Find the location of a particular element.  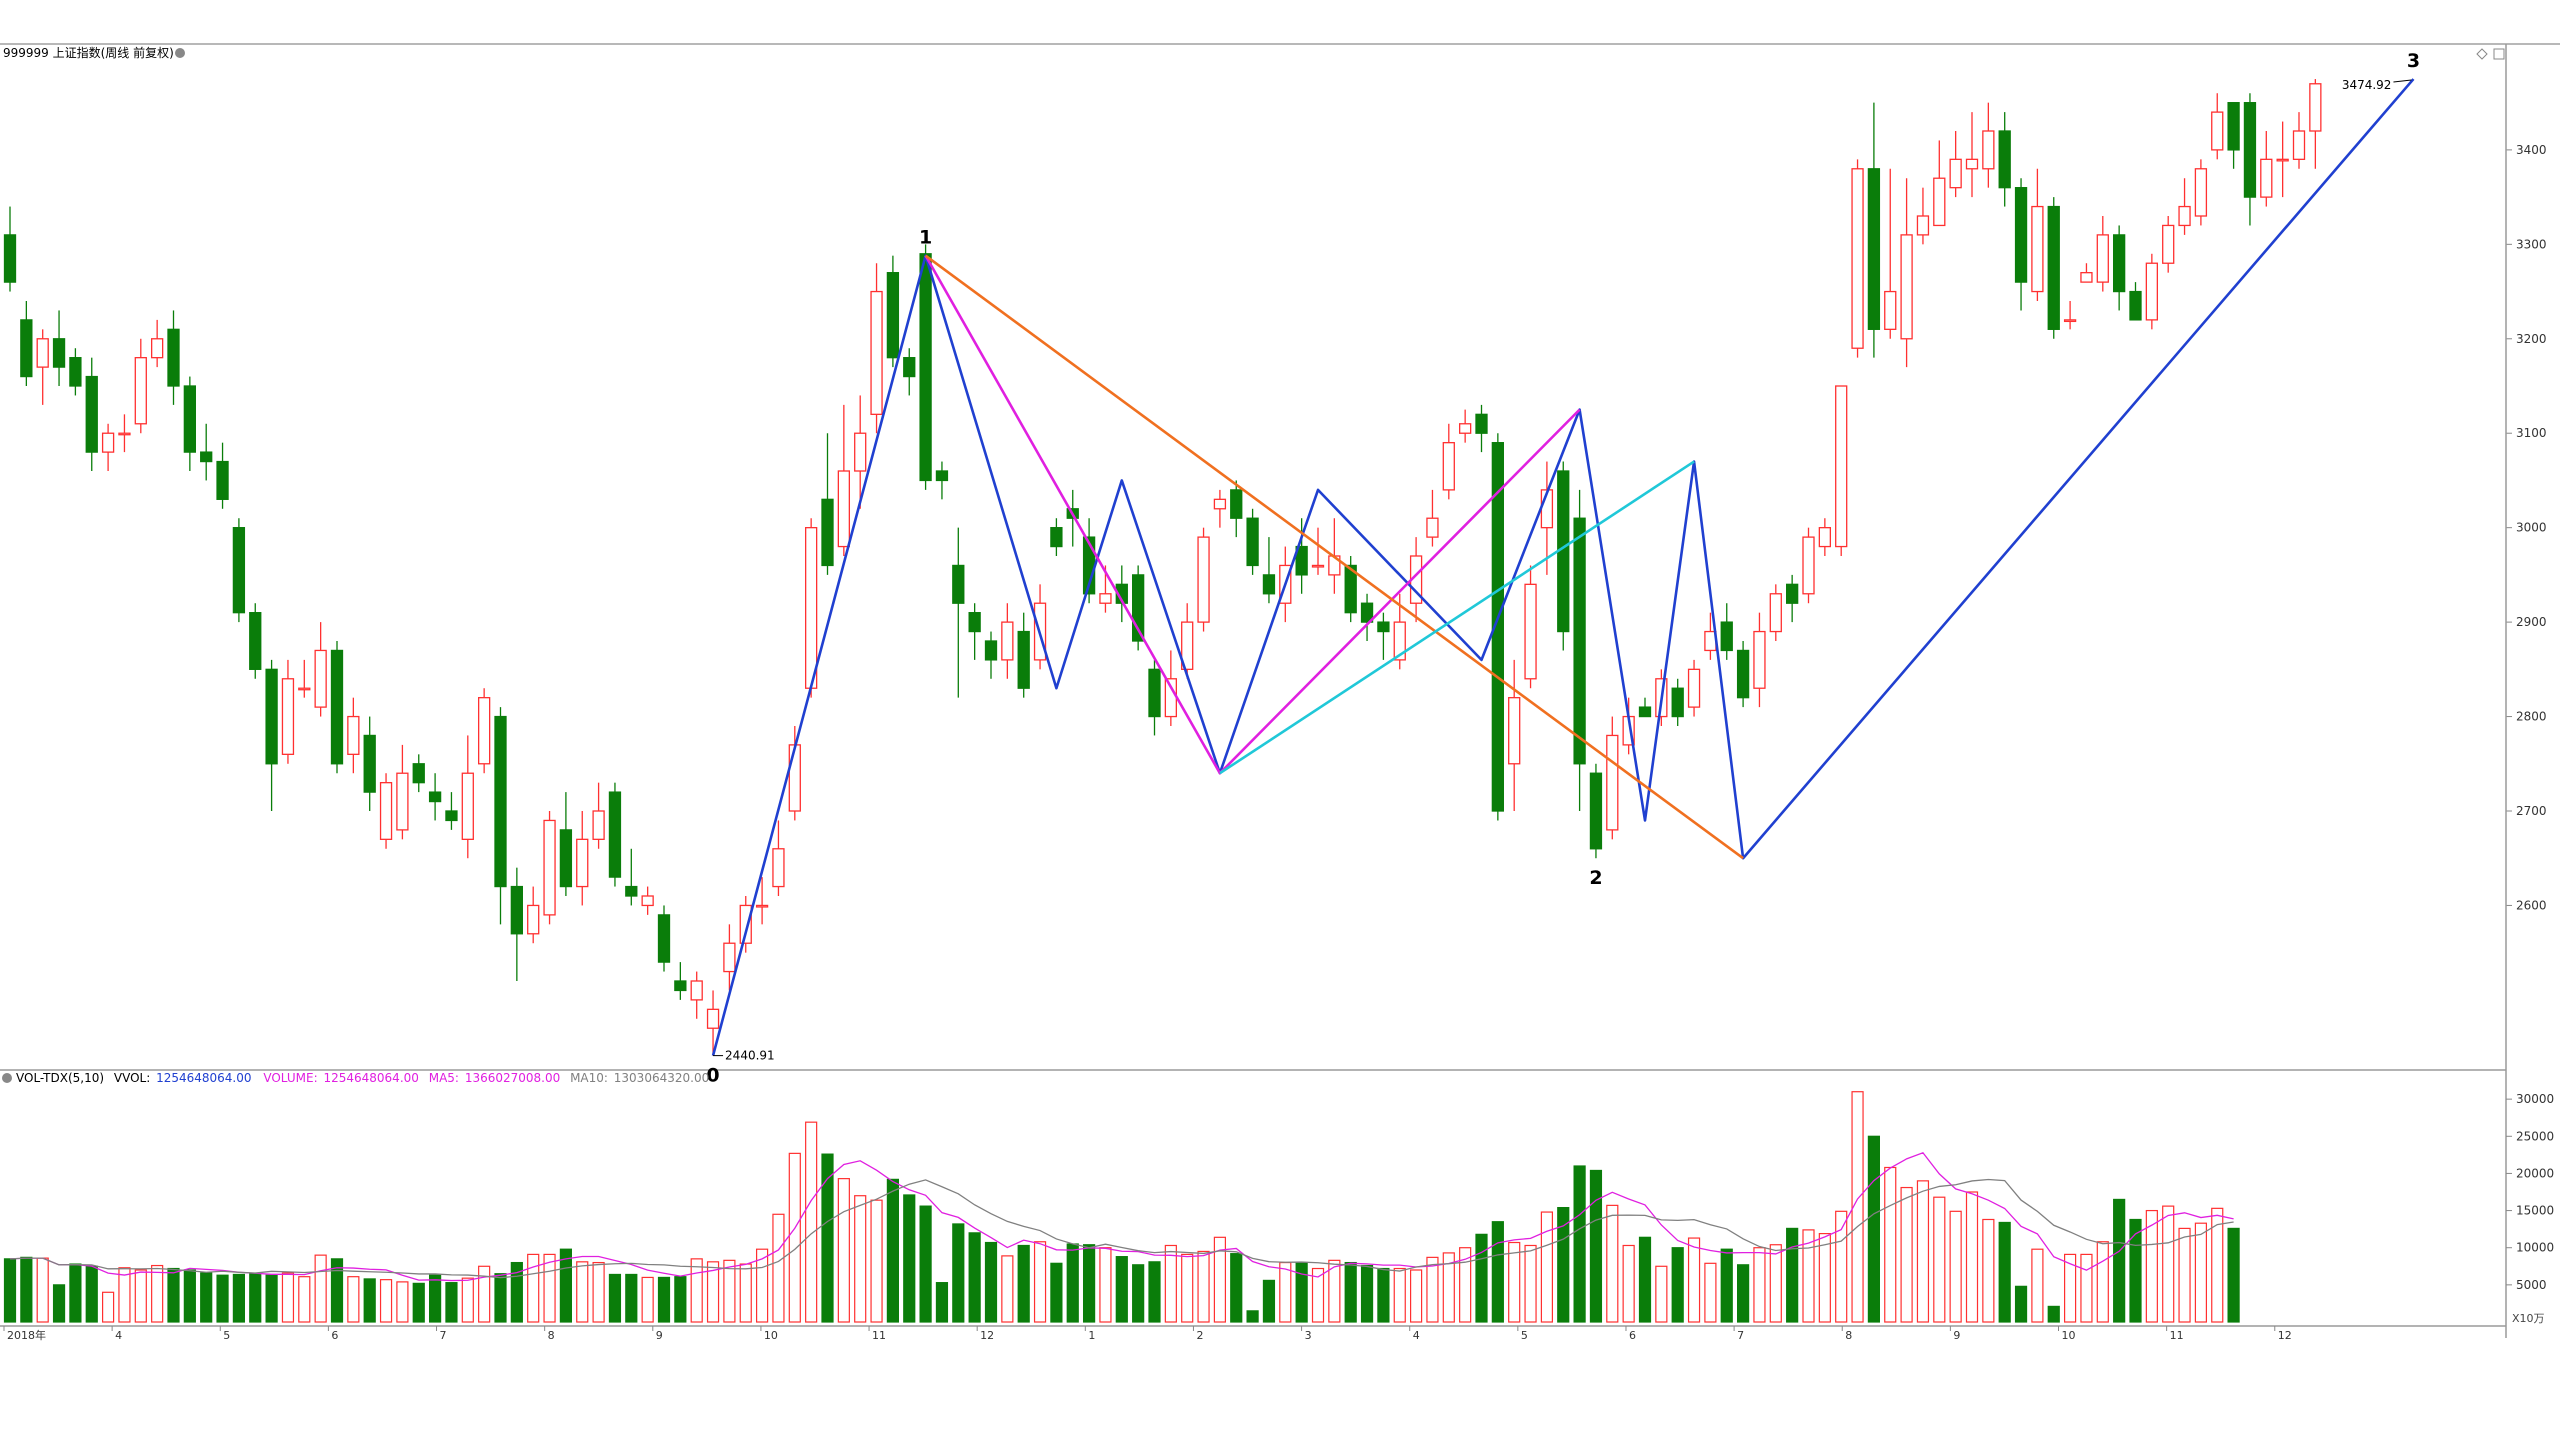

wave-label-1: 1 is located at coordinates (925, 238).